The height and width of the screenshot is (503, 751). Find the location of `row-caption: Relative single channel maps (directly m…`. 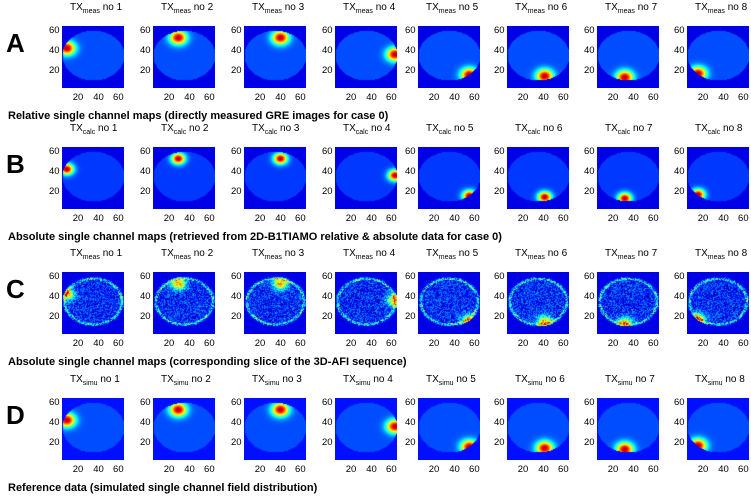

row-caption: Relative single channel maps (directly m… is located at coordinates (198, 116).